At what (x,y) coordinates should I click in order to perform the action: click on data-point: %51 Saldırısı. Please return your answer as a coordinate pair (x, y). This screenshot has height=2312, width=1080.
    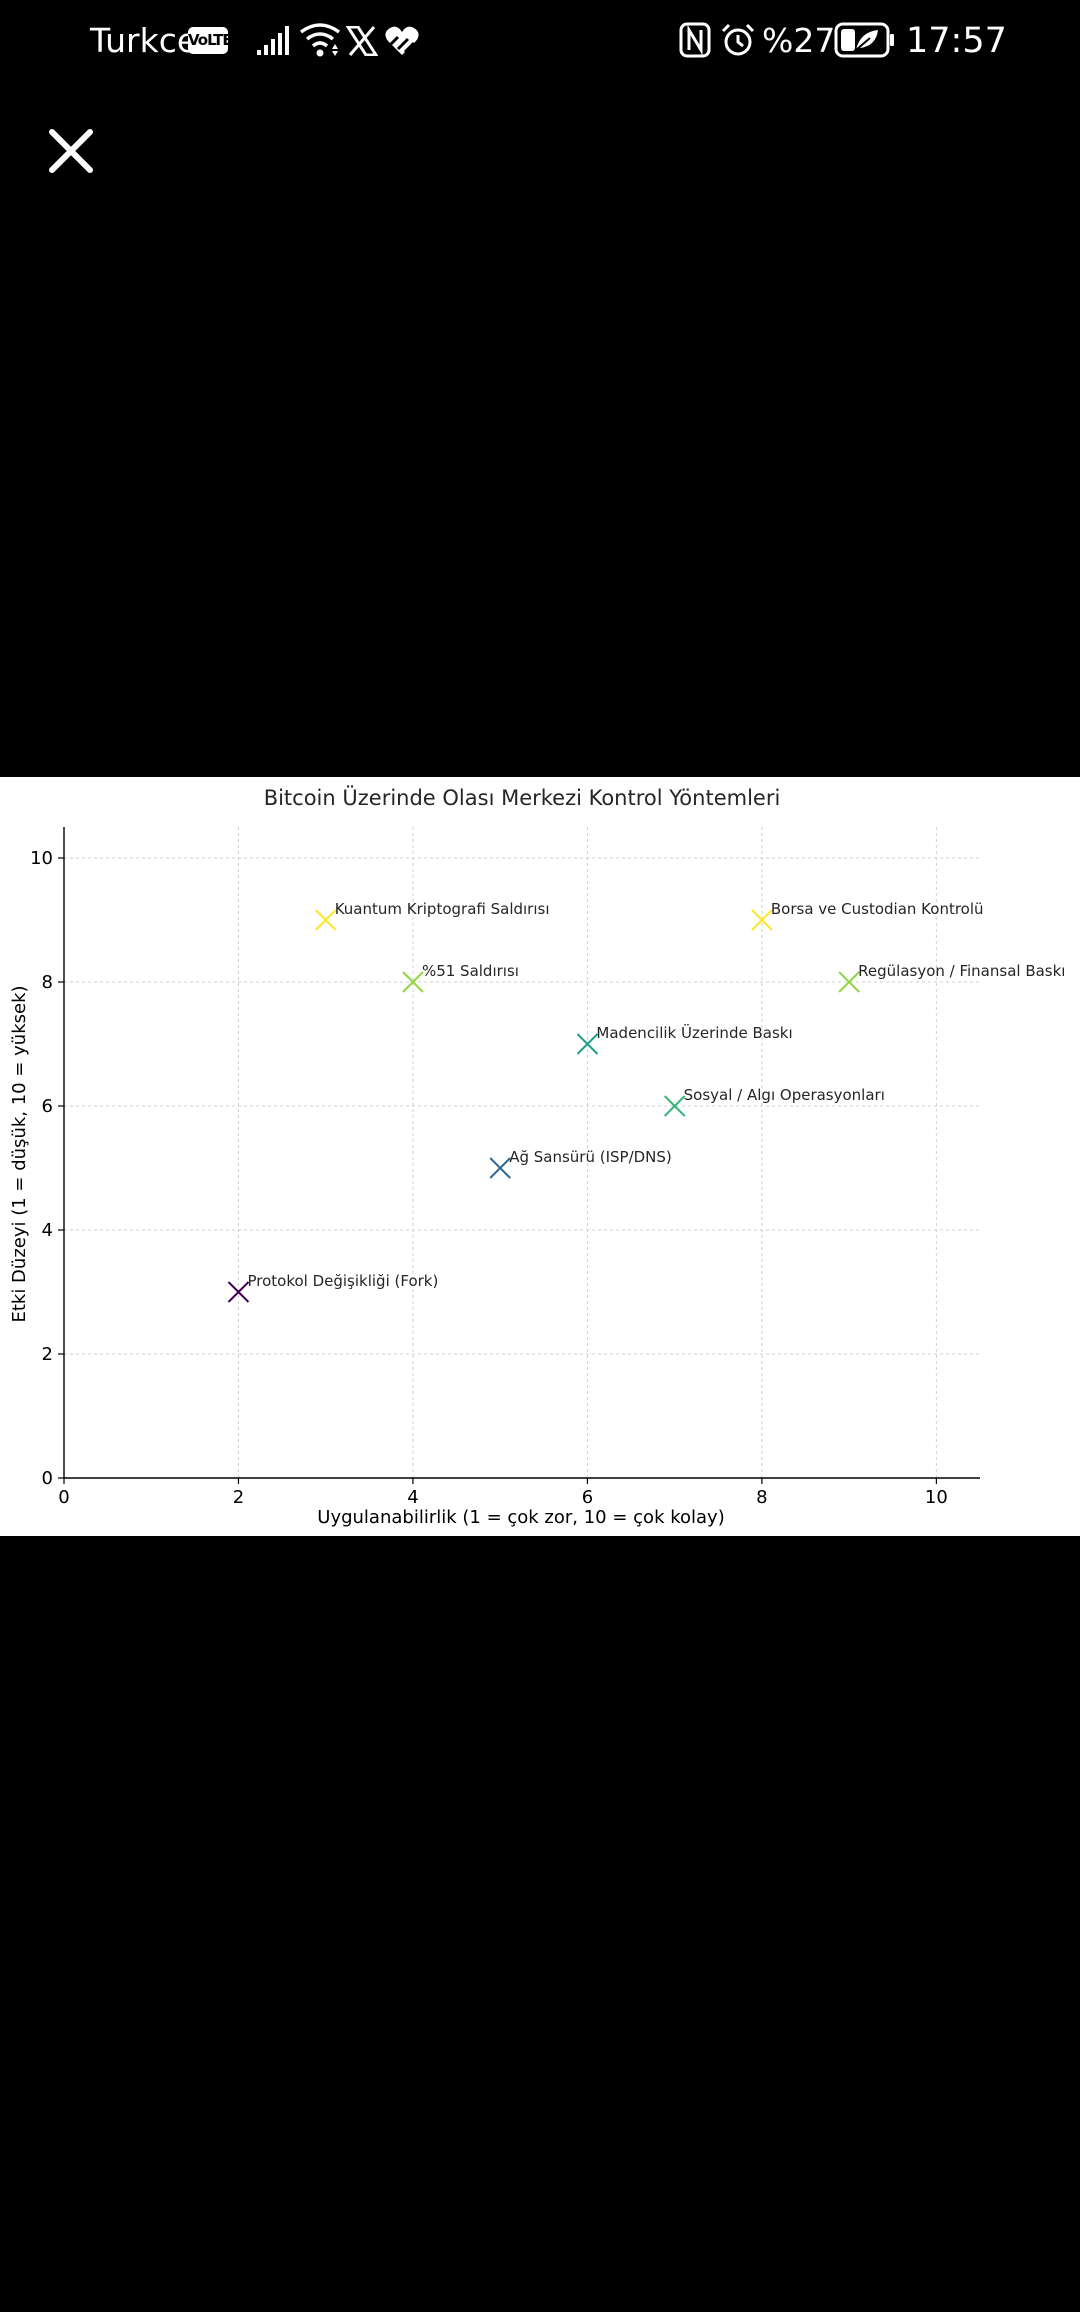
    Looking at the image, I should click on (460, 977).